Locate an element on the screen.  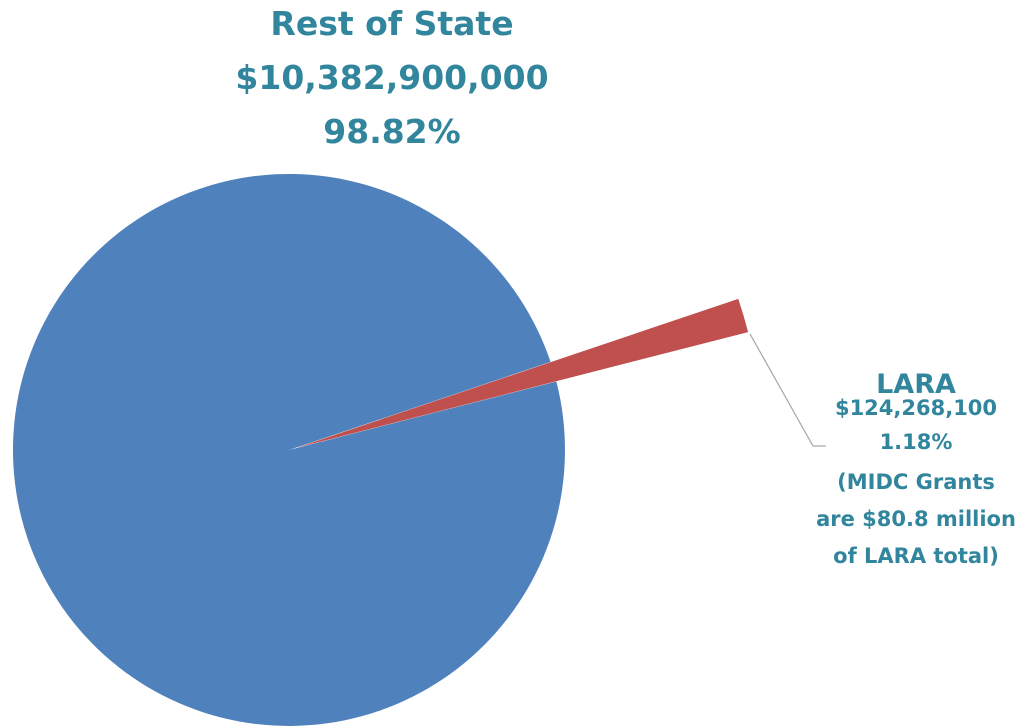
rest-of-state-value: $10,382,900,000 is located at coordinates (391, 77).